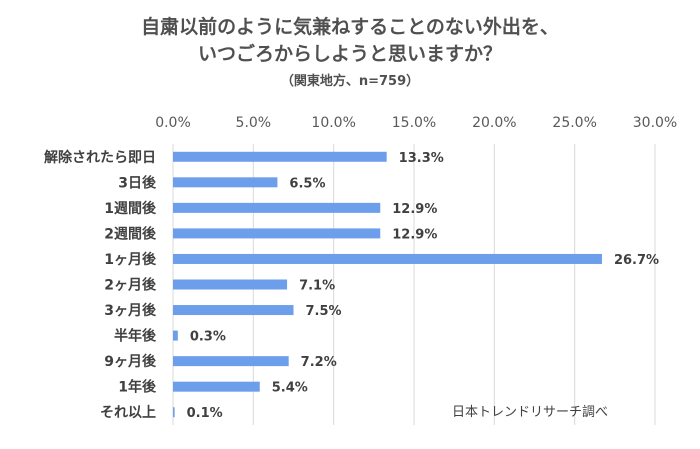  What do you see at coordinates (137, 387) in the screenshot?
I see `category-label: 1年後` at bounding box center [137, 387].